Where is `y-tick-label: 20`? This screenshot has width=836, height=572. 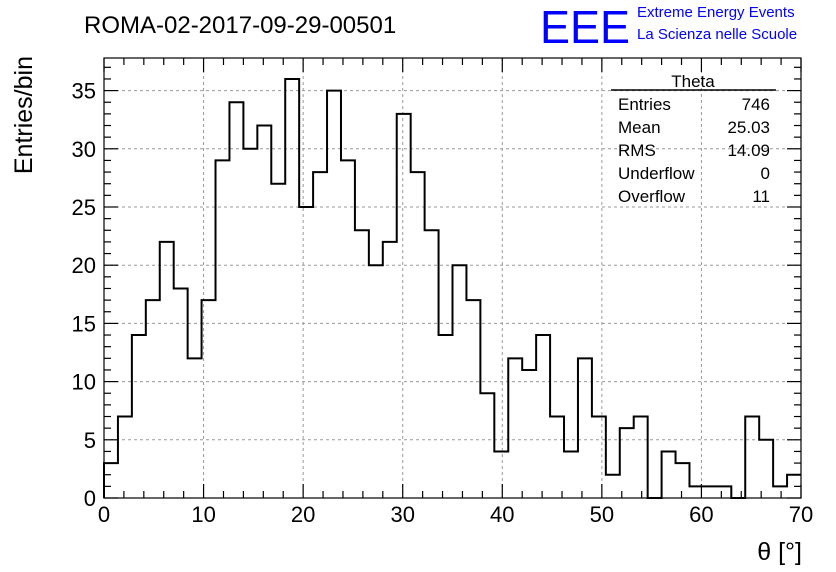 y-tick-label: 20 is located at coordinates (84, 265).